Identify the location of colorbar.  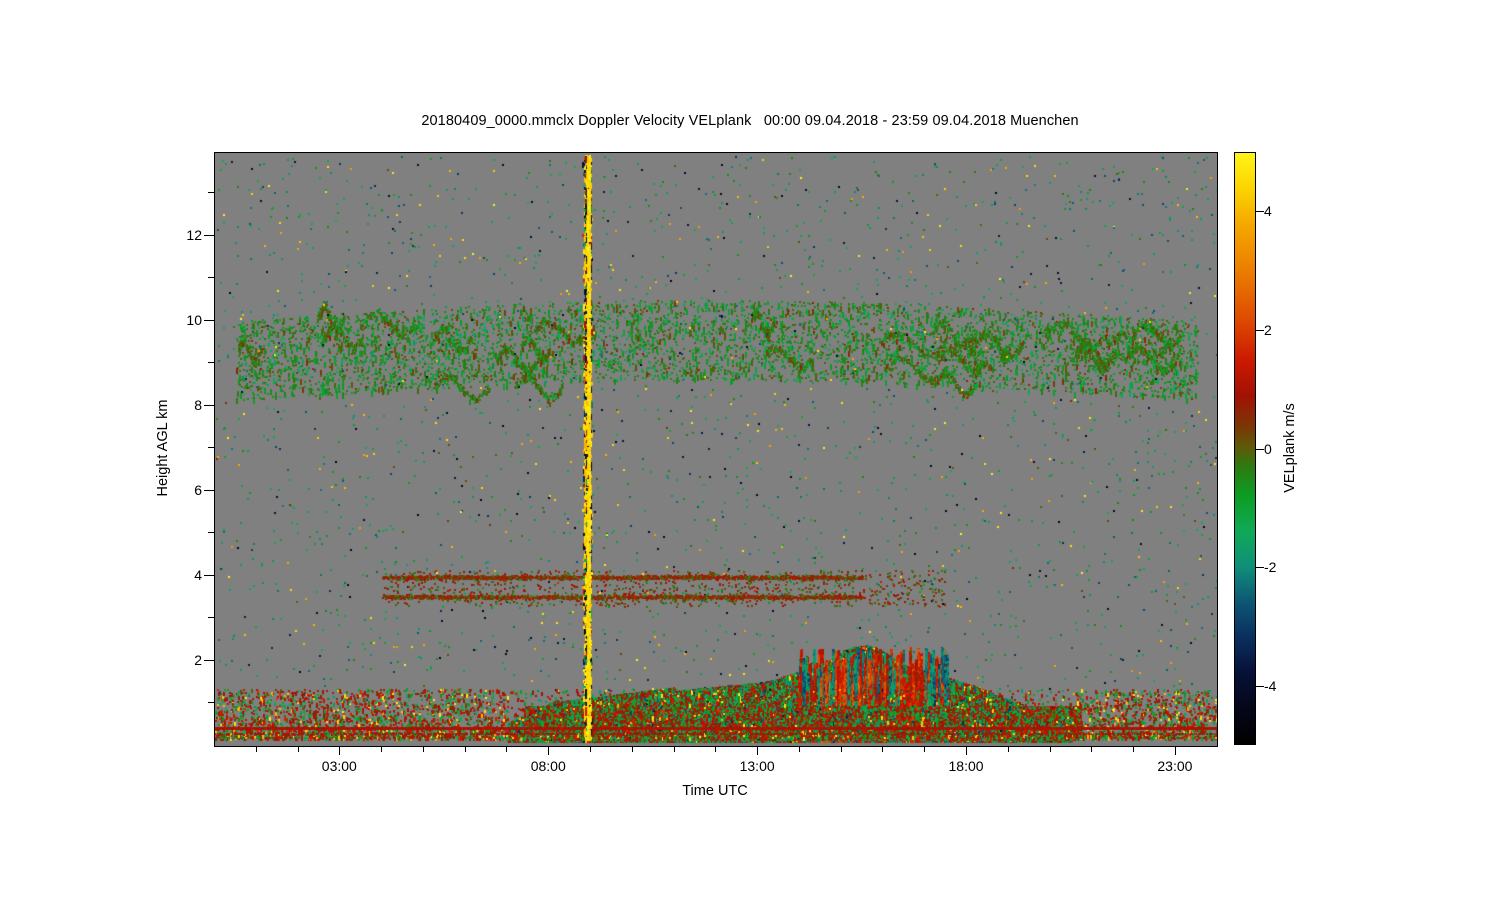
(1245, 448).